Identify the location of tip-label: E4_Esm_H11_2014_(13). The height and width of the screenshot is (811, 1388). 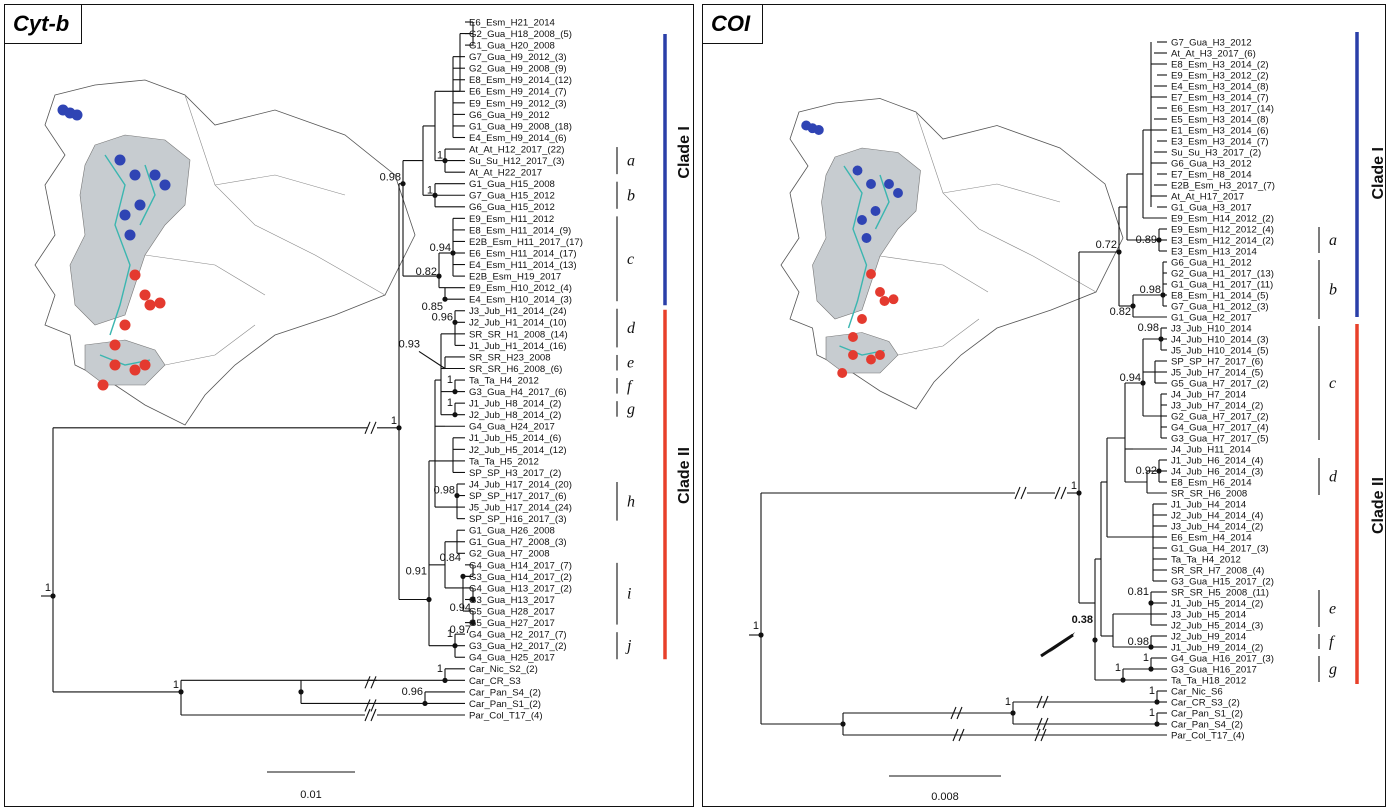
(523, 265).